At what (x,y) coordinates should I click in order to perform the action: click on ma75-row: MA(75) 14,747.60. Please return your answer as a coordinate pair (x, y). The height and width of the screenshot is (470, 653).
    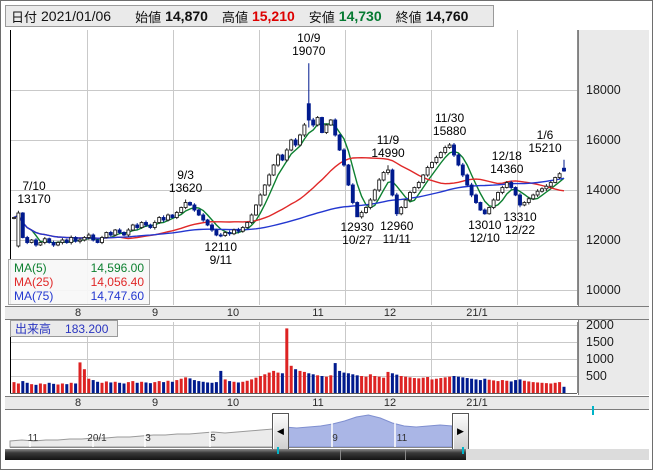
    Looking at the image, I should click on (79, 296).